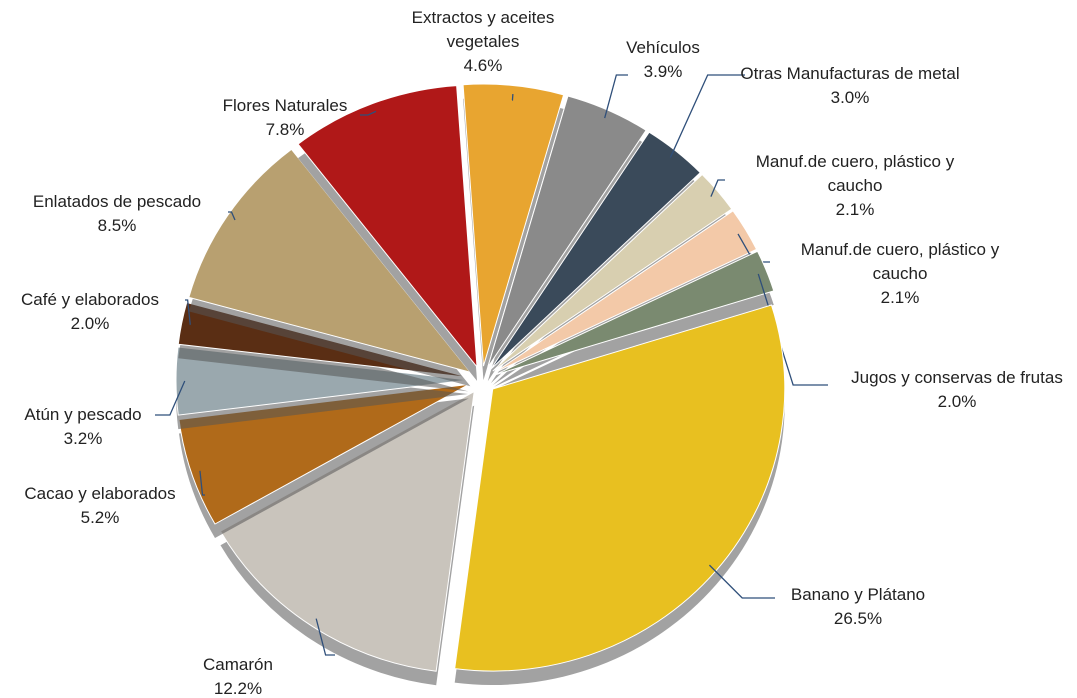 The height and width of the screenshot is (698, 1077). Describe the element at coordinates (483, 65) in the screenshot. I see `value-label: 4.6%` at that location.